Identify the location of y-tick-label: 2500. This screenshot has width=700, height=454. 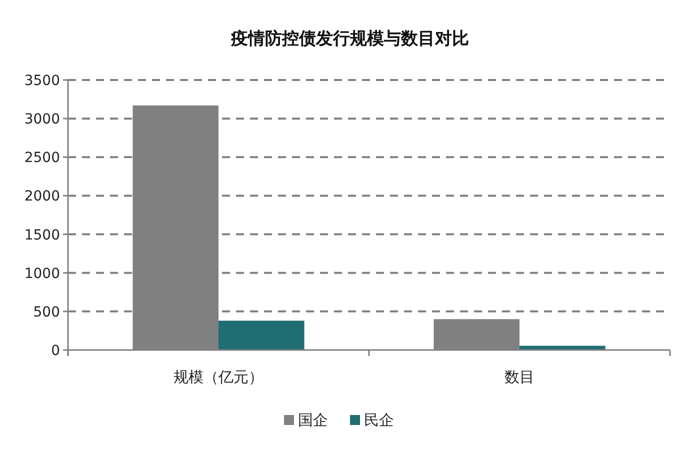
(42, 158).